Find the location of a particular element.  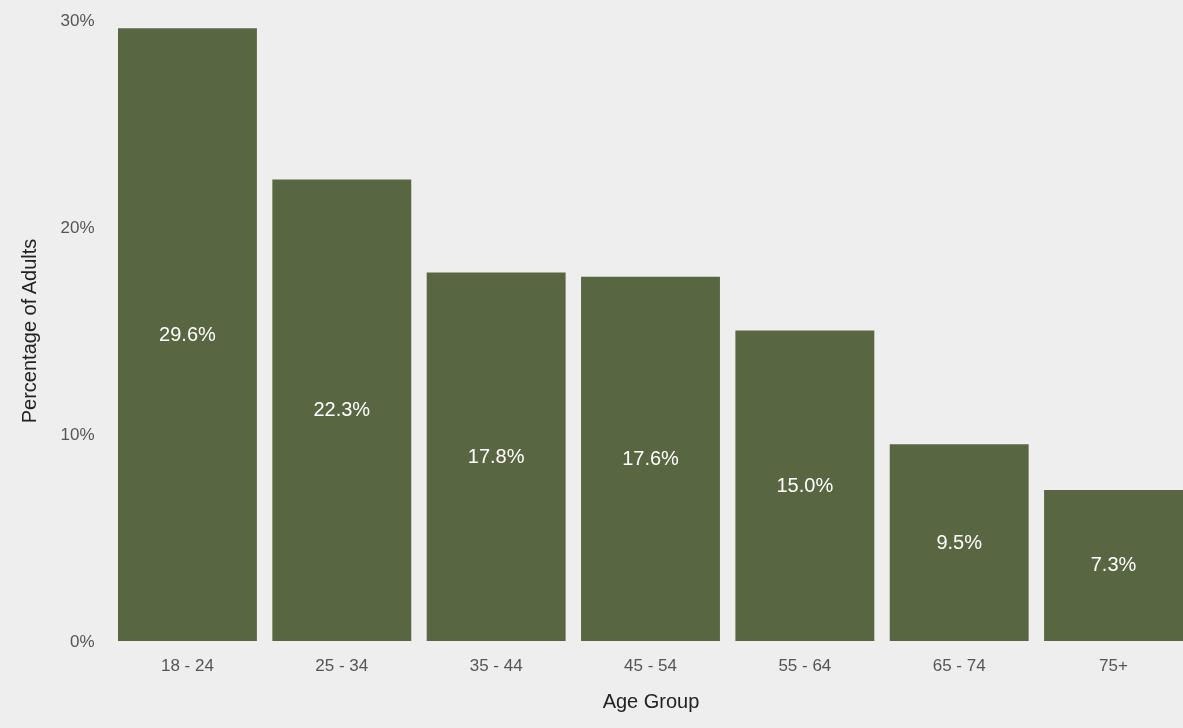

y-tick-label: 10% is located at coordinates (77, 434).